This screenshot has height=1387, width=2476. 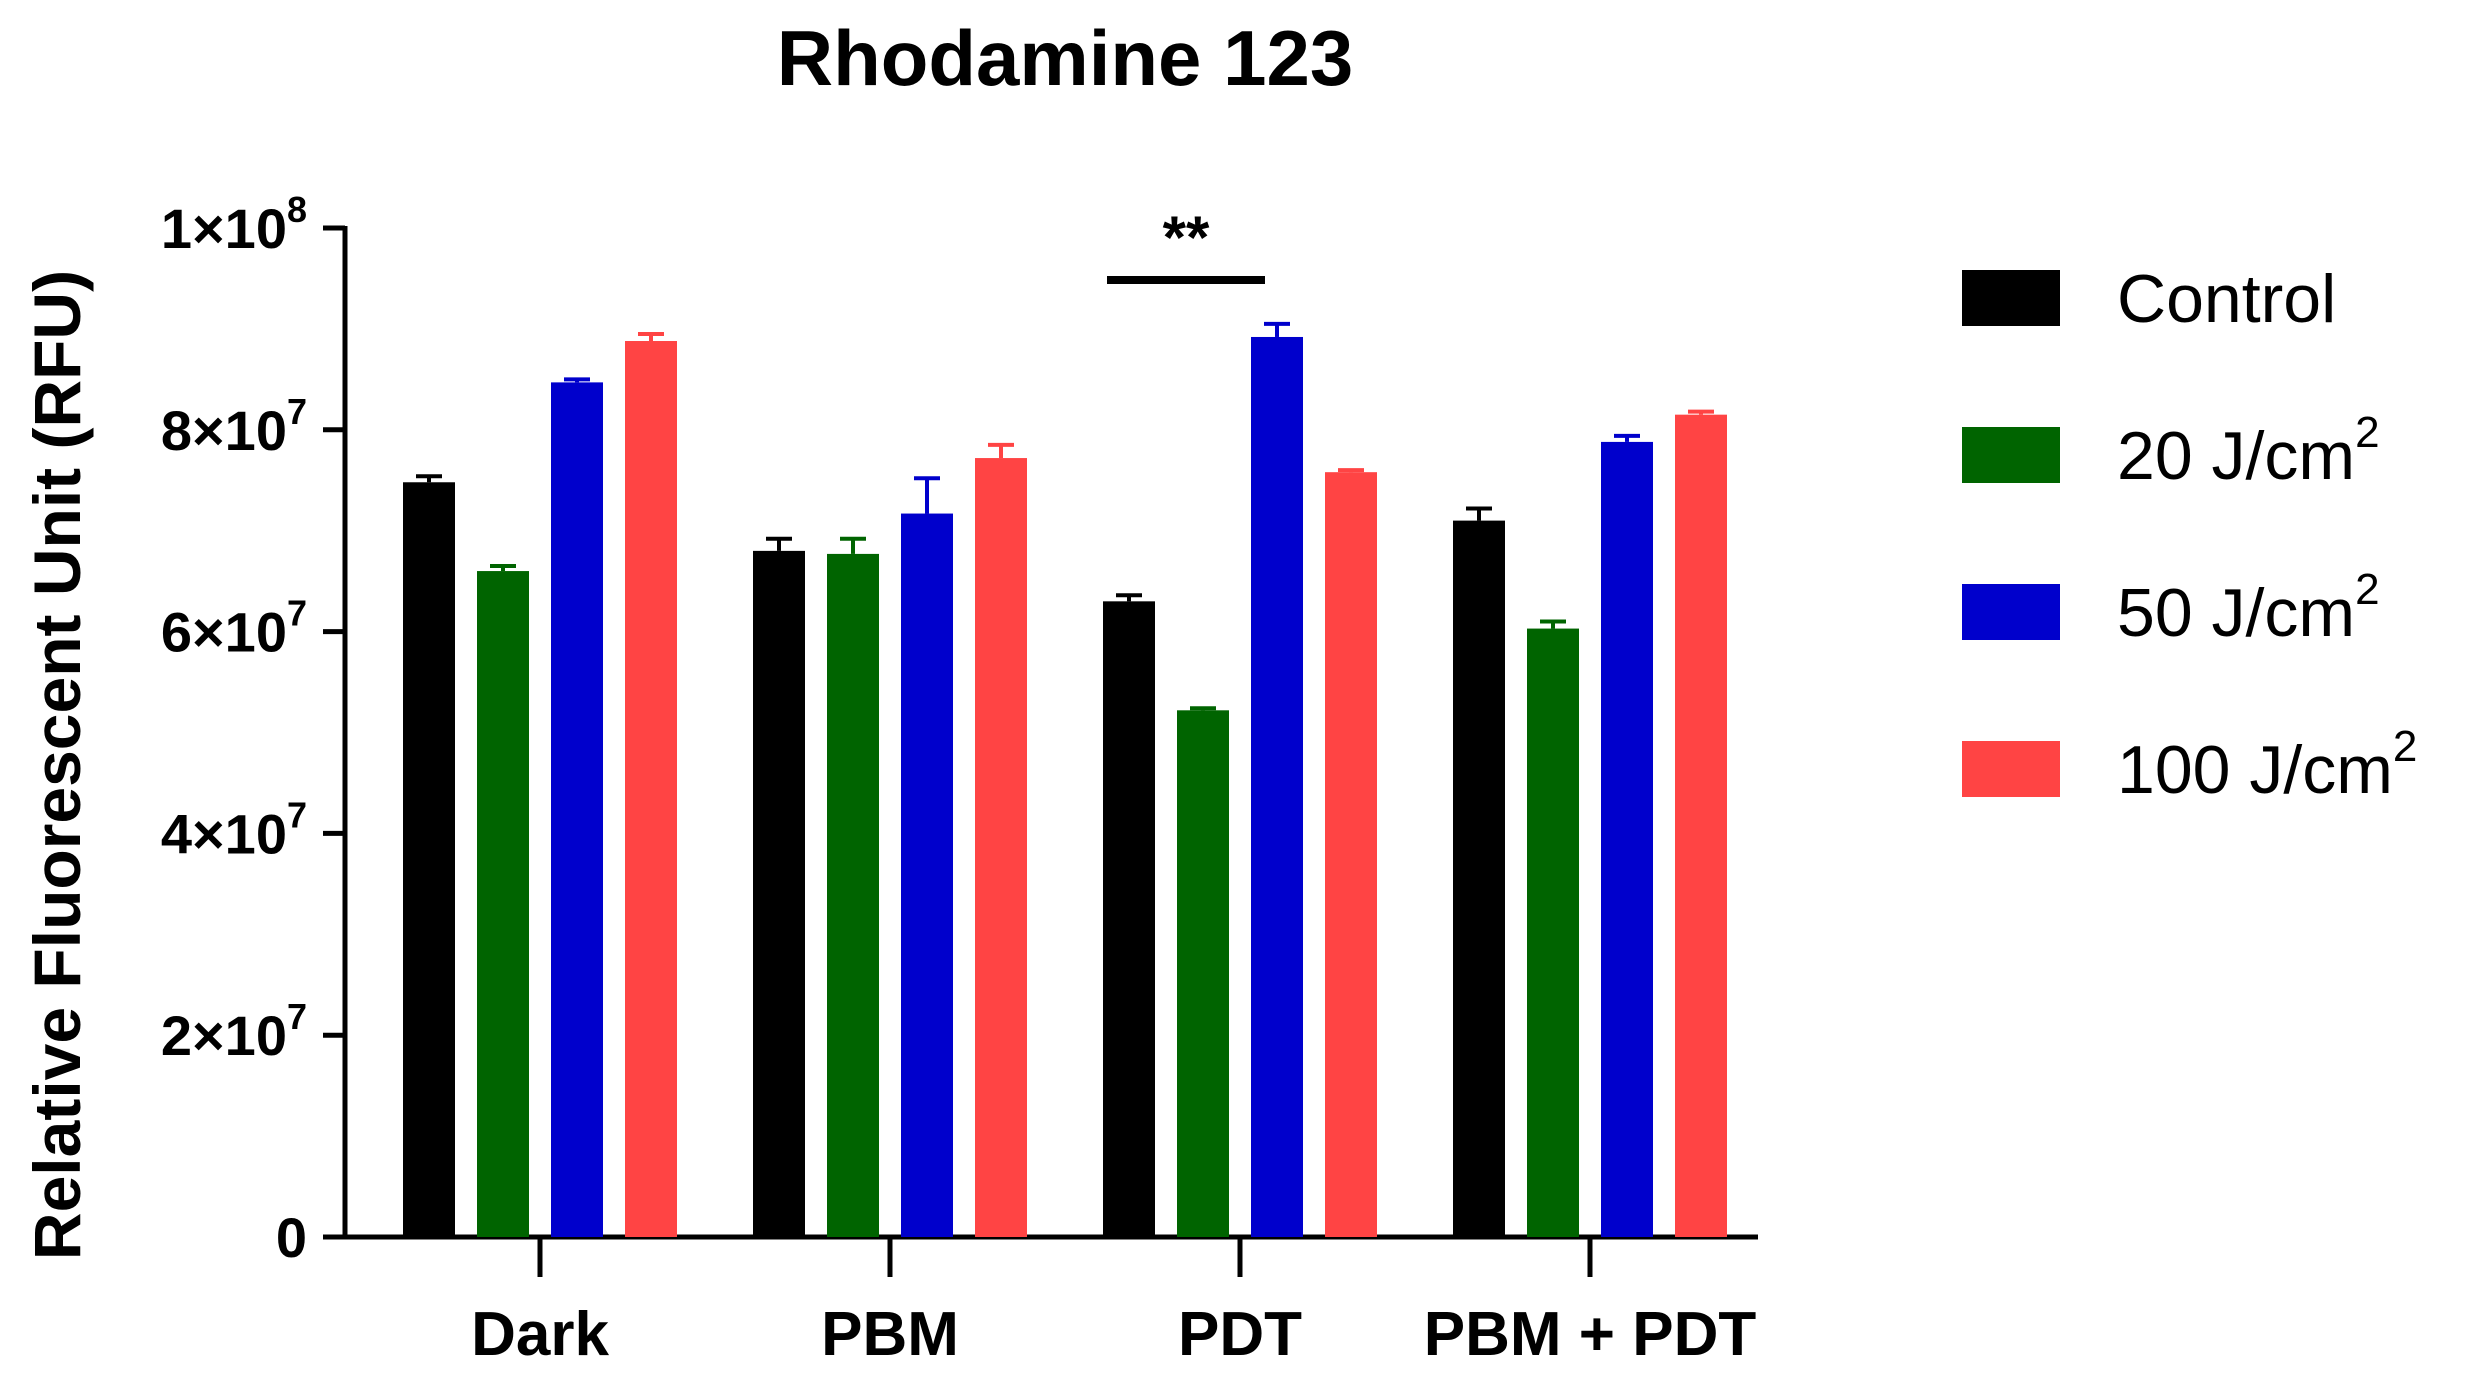 I want to click on y-axis-label: Relative Fluorescent Unit (RFU), so click(x=57, y=765).